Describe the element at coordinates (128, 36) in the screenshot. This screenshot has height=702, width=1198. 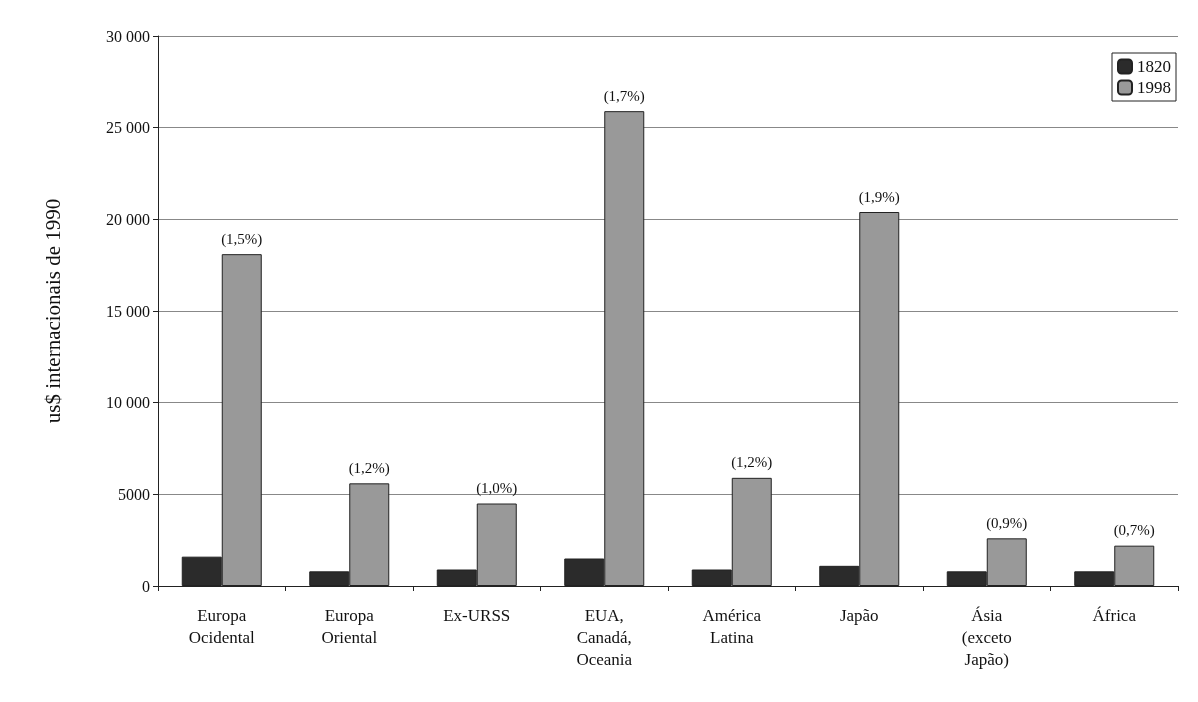
I see `y-tick-label: 30 000` at that location.